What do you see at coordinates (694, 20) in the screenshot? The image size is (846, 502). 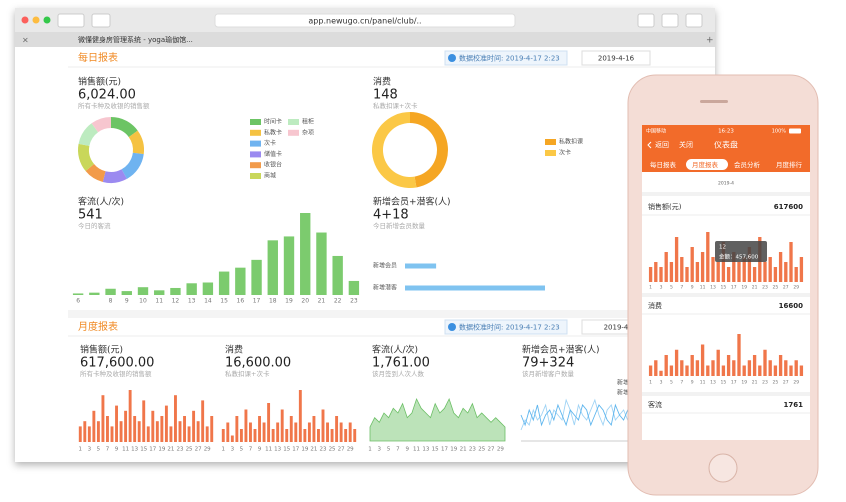 I see `download-button` at bounding box center [694, 20].